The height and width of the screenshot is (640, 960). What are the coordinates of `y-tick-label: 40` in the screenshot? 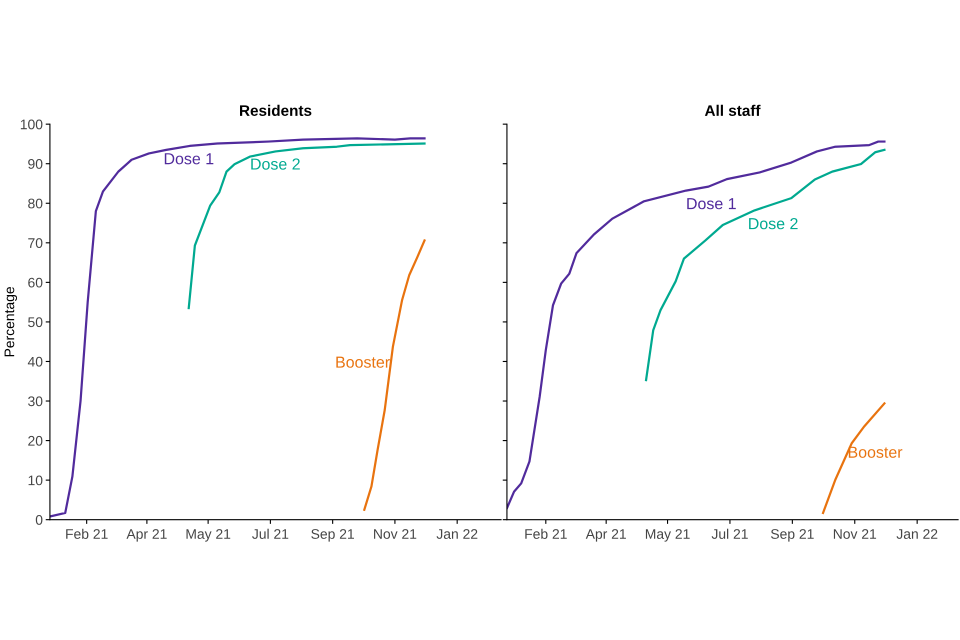 It's located at (35, 361).